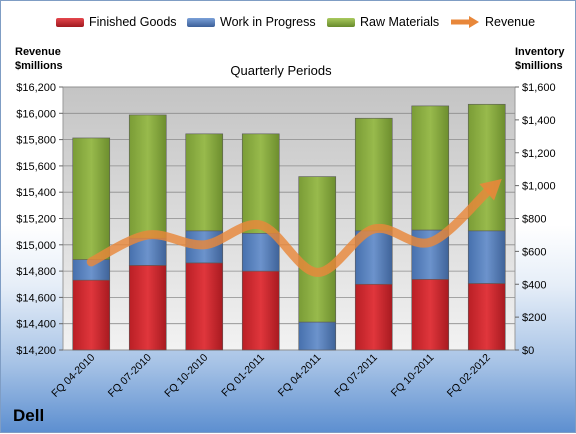 The image size is (576, 434). What do you see at coordinates (73, 376) in the screenshot?
I see `x-tick-label: FQ 04-2010` at bounding box center [73, 376].